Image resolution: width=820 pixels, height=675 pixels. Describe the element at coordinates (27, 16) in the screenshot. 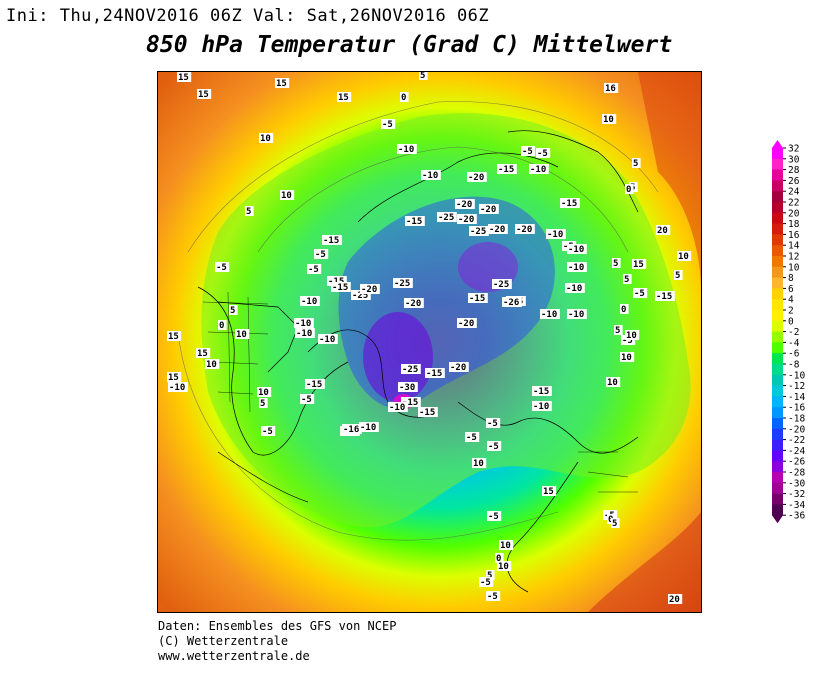

I see `init-label: Ini:` at that location.